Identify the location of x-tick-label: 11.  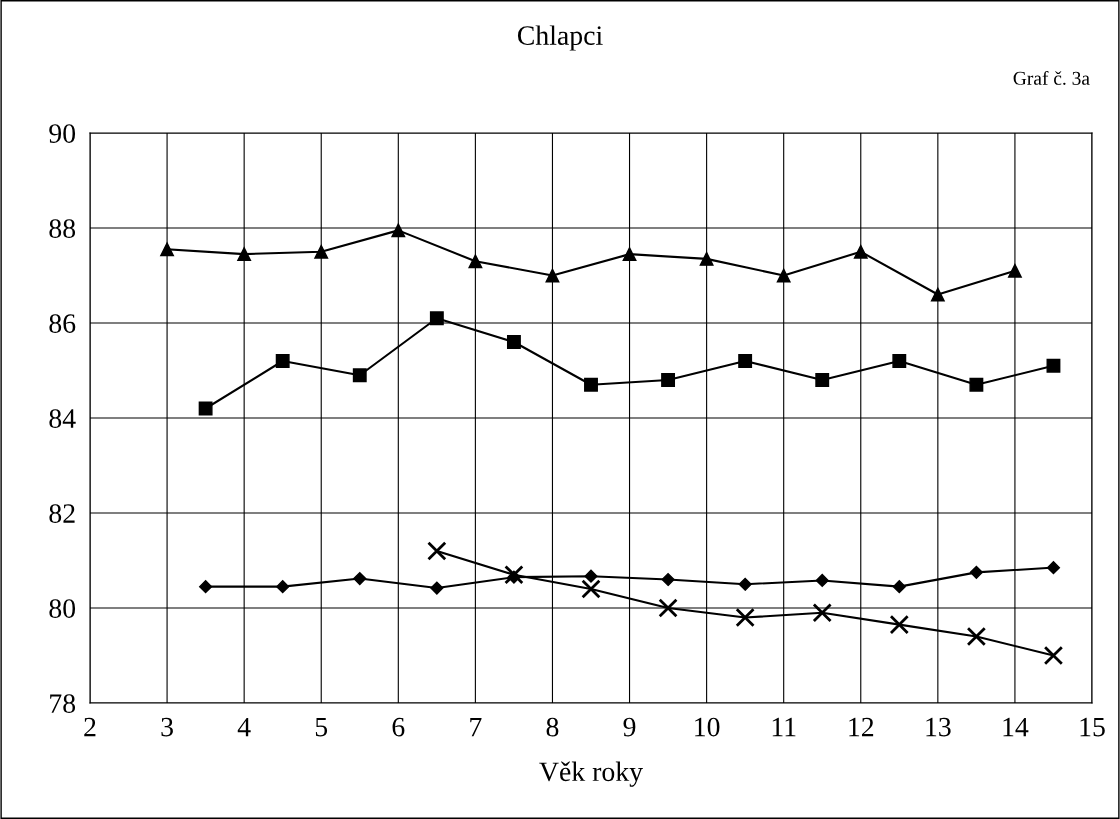
(784, 727).